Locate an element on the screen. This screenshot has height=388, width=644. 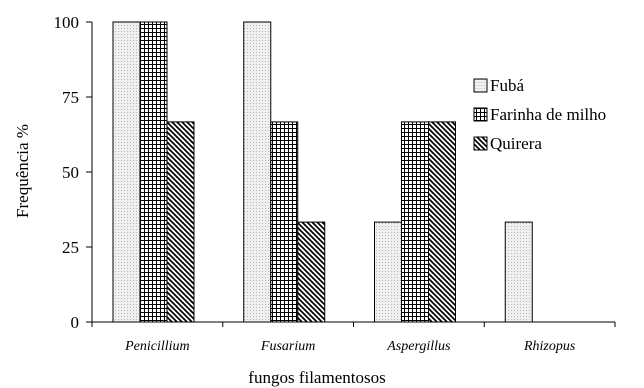
y-axis-title: Frequência % is located at coordinates (22, 171).